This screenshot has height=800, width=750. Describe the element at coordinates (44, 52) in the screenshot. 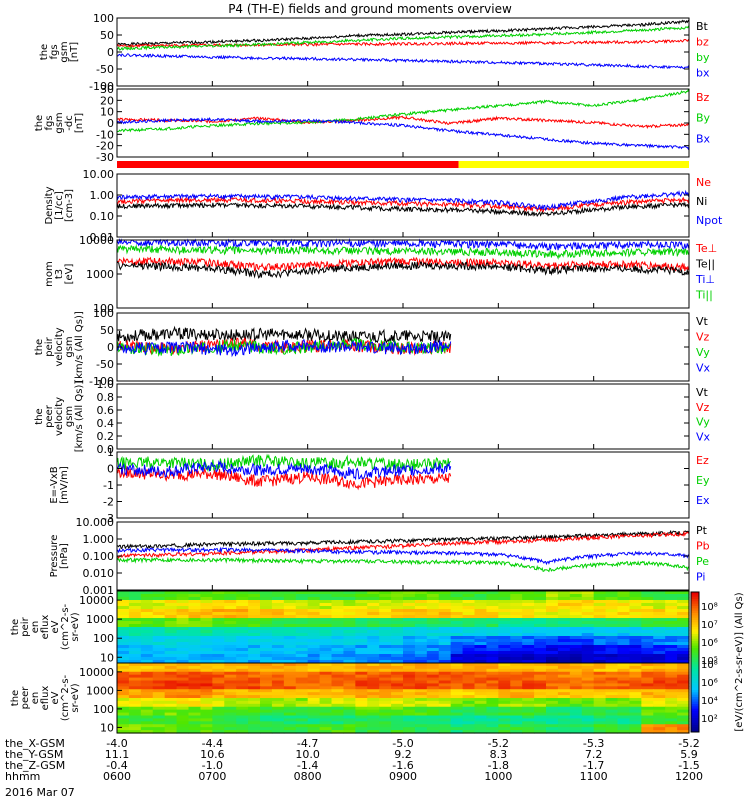

I see `y-axis-label: the` at that location.